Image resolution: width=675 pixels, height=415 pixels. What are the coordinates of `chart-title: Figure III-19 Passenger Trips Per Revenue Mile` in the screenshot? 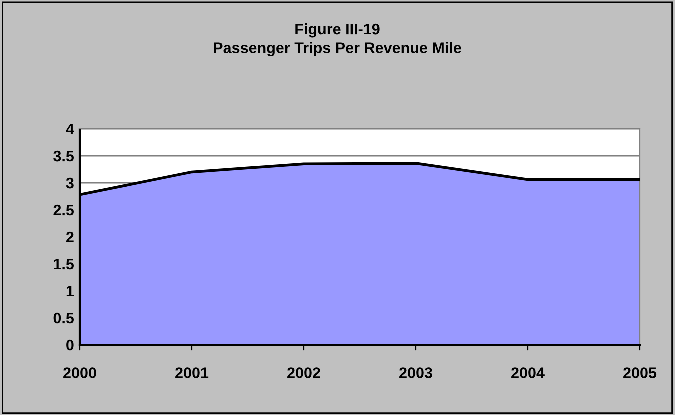 It's located at (338, 40).